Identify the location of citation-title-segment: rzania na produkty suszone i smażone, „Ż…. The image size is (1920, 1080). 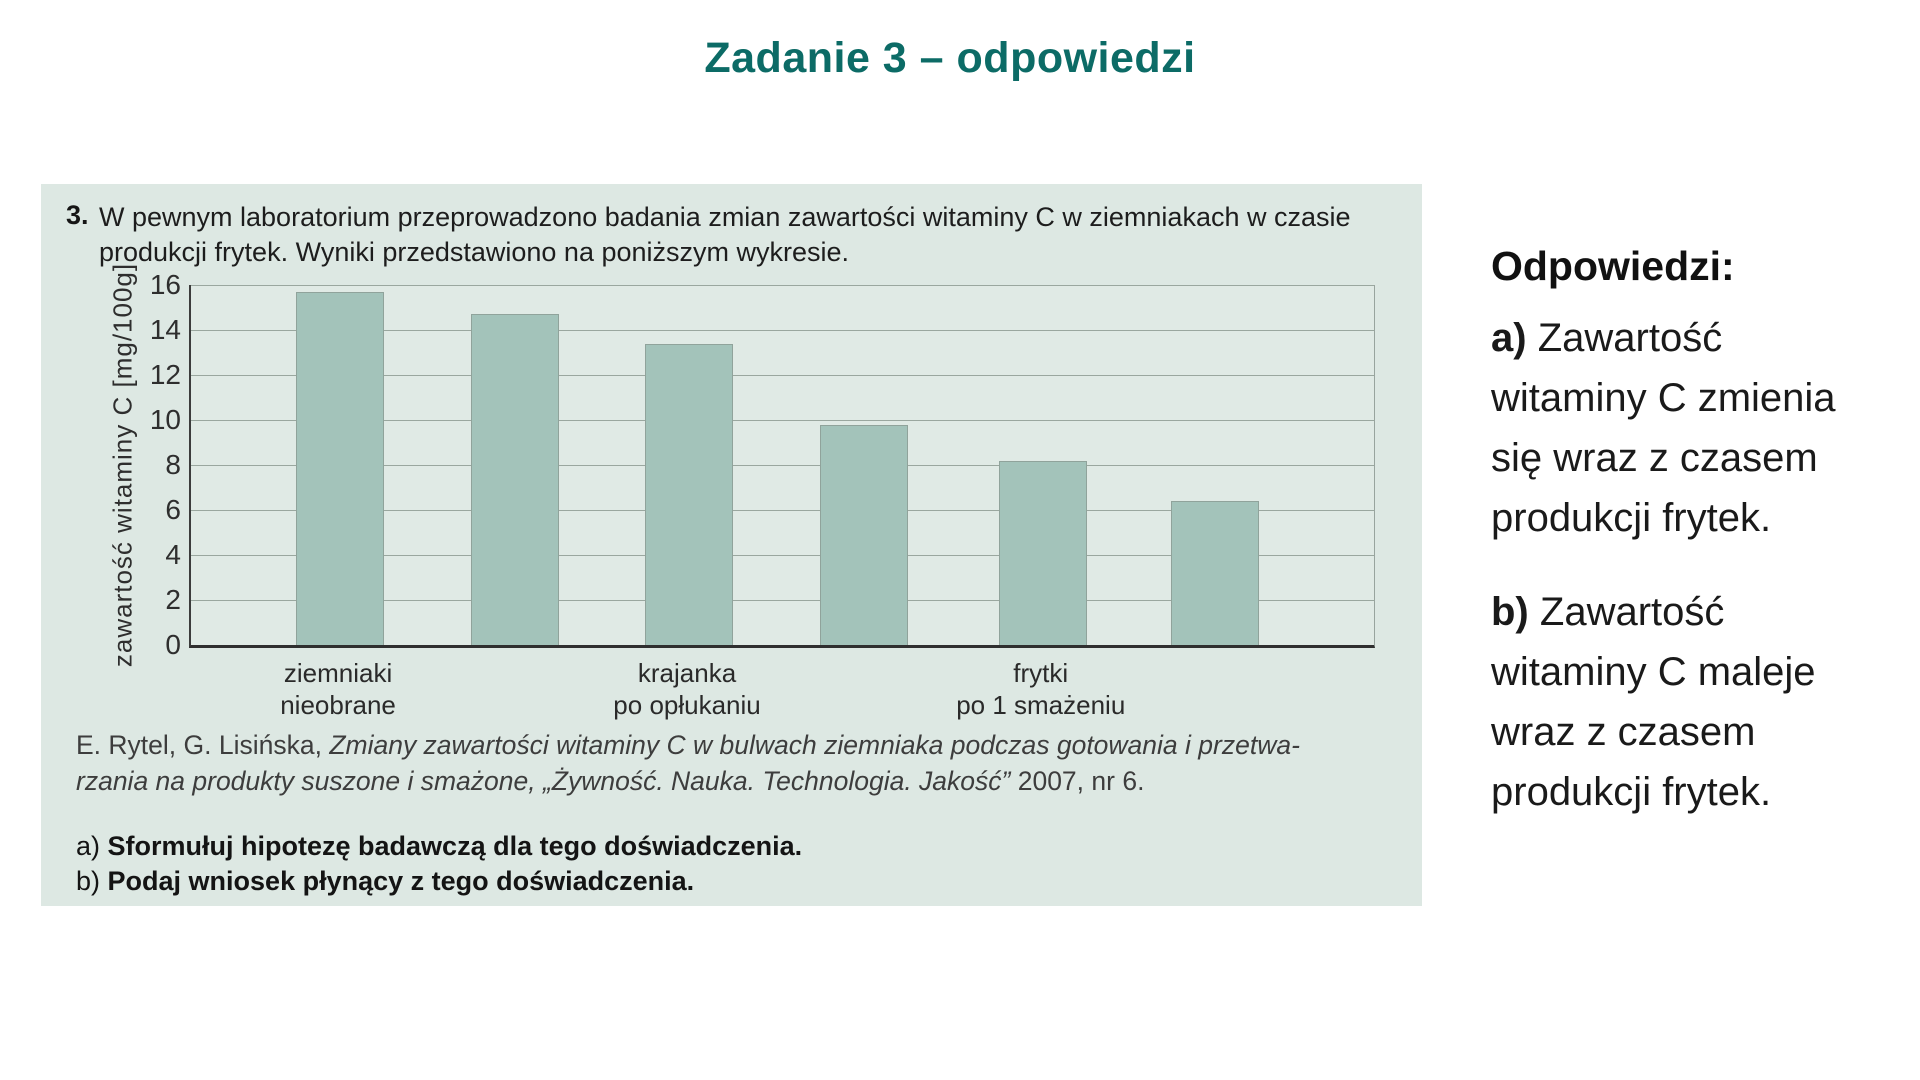
(543, 781).